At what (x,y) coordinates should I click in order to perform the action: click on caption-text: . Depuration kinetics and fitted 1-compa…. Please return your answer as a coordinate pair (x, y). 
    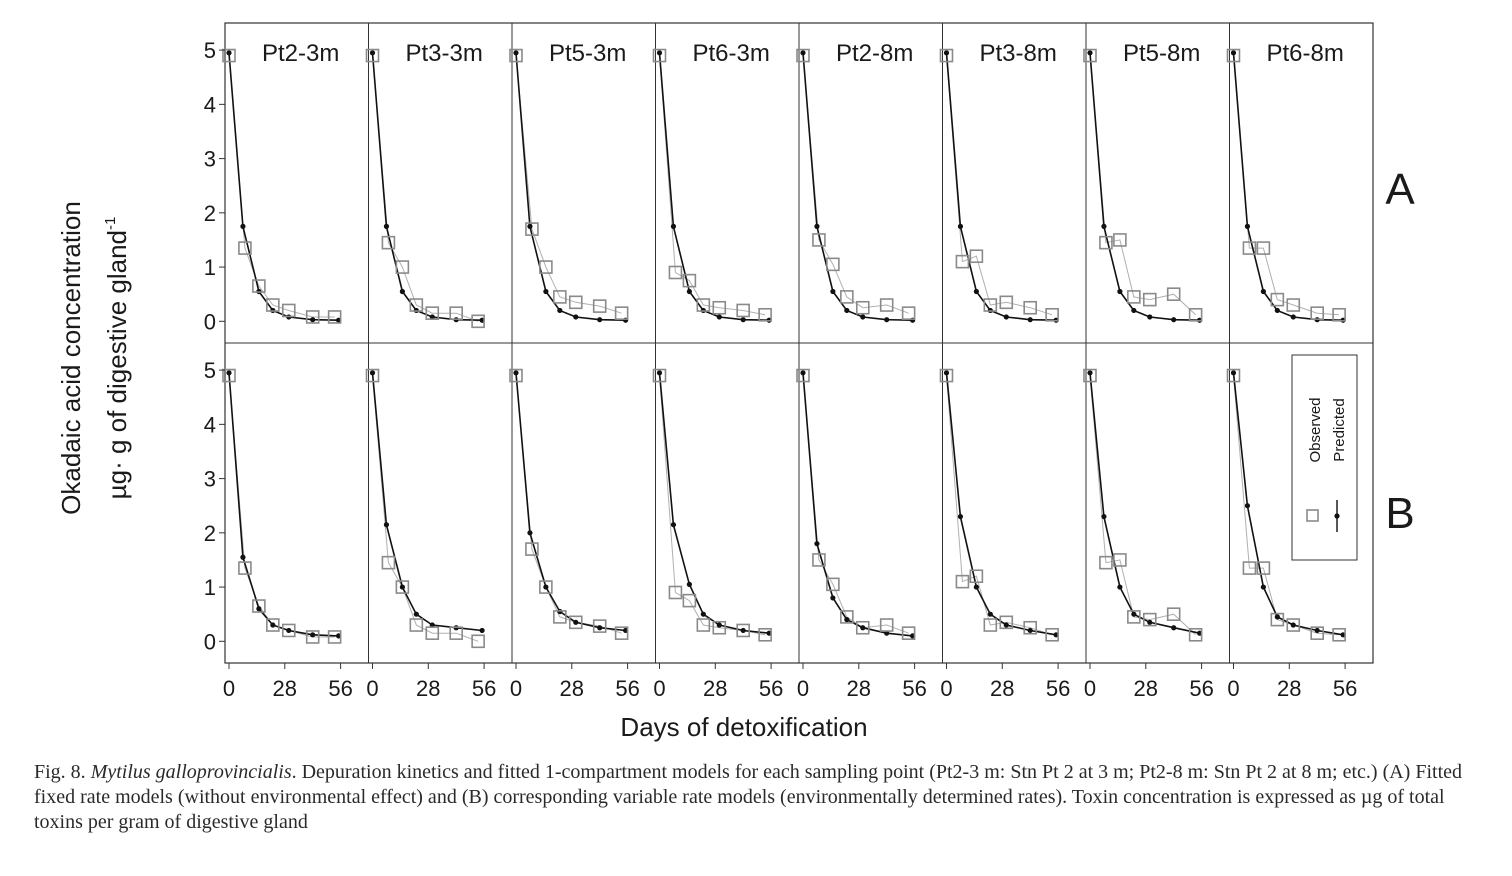
    Looking at the image, I should click on (748, 797).